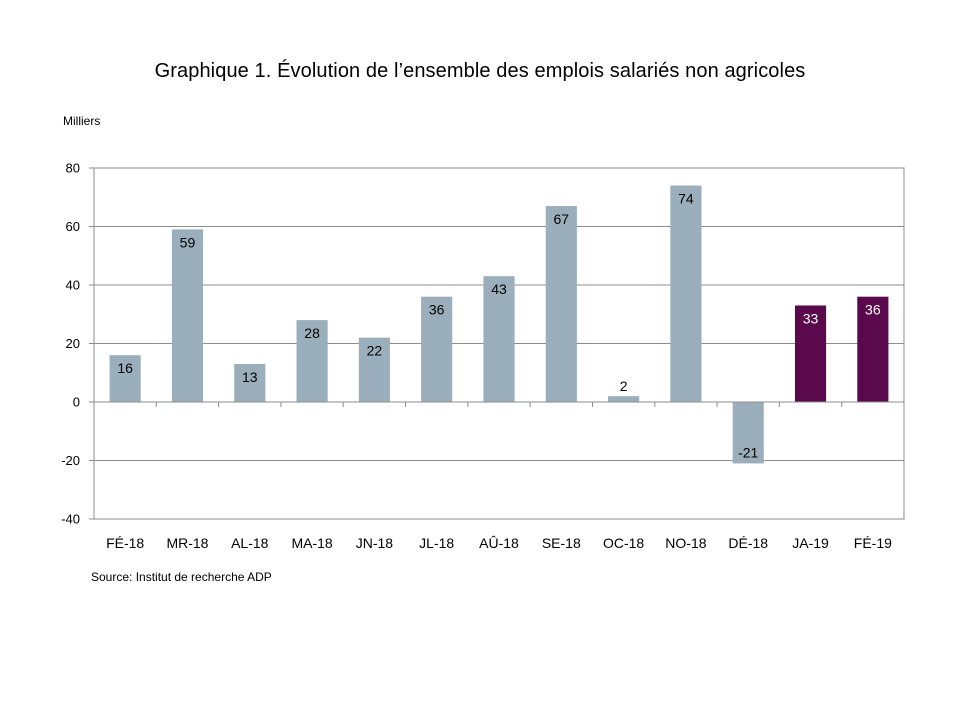 The height and width of the screenshot is (720, 960). What do you see at coordinates (375, 351) in the screenshot?
I see `data-label: 22` at bounding box center [375, 351].